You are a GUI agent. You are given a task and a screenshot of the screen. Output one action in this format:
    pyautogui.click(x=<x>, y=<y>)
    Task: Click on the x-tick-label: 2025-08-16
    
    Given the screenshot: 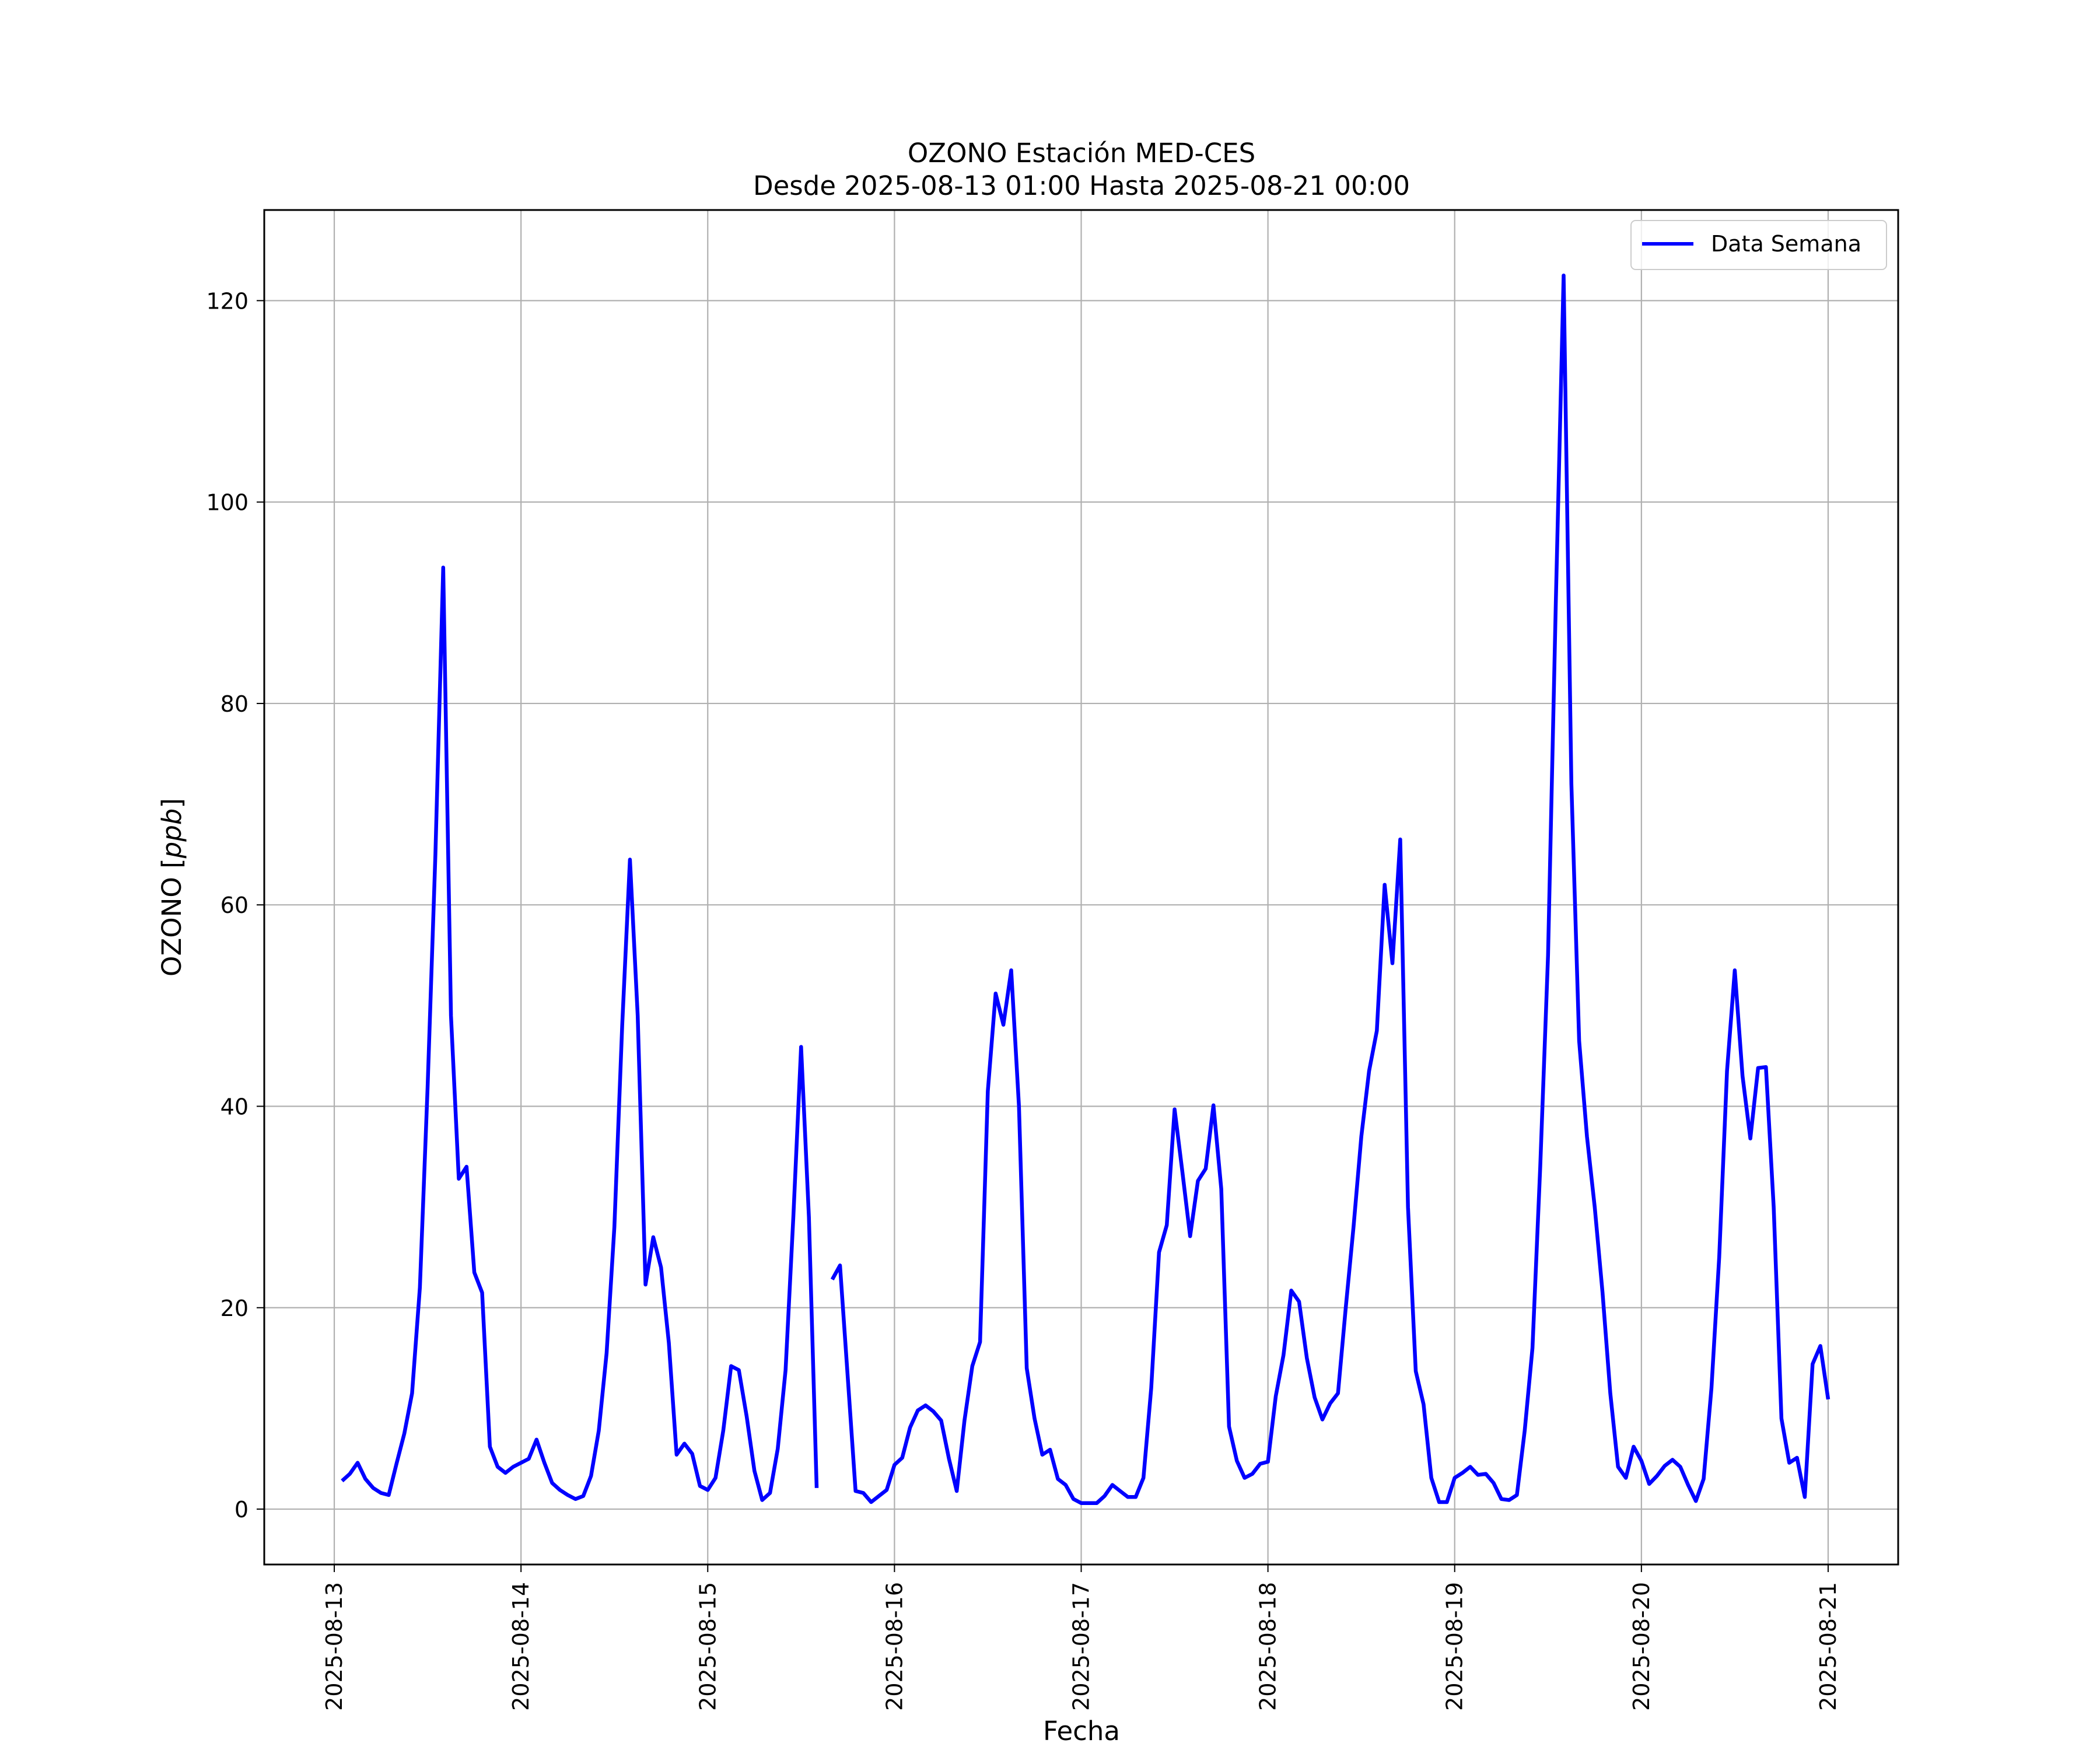 What is the action you would take?
    pyautogui.click(x=894, y=1646)
    